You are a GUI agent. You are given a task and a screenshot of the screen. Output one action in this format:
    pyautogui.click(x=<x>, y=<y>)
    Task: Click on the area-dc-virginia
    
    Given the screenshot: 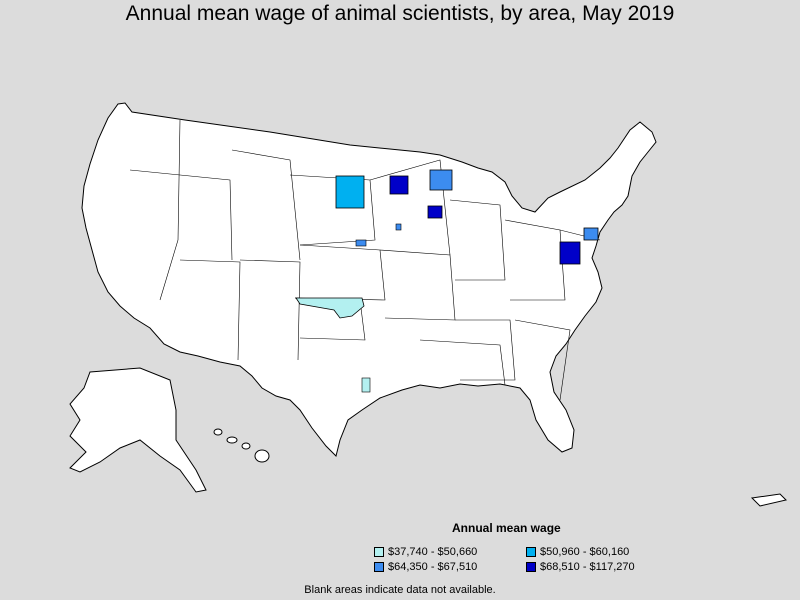 What is the action you would take?
    pyautogui.click(x=570, y=253)
    